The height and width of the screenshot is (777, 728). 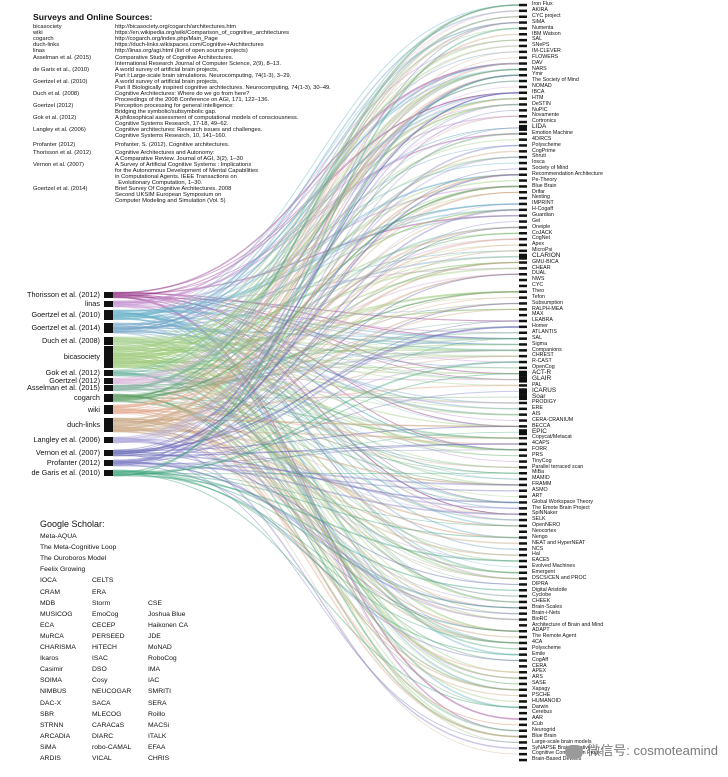 I want to click on scholar-item: MLECOG, so click(x=107, y=714).